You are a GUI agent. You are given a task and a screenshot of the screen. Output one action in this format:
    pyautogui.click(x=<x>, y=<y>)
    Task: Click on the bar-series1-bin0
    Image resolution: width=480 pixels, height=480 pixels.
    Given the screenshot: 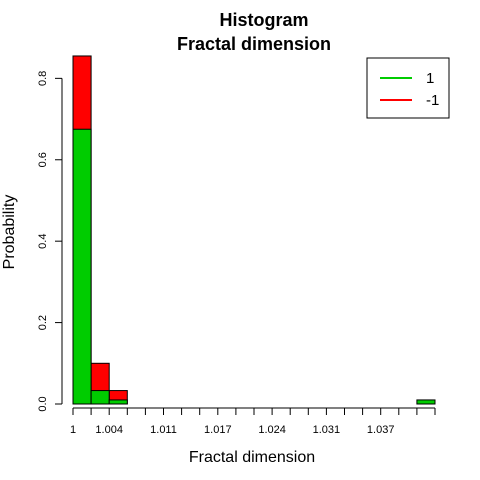 What is the action you would take?
    pyautogui.click(x=82, y=266)
    